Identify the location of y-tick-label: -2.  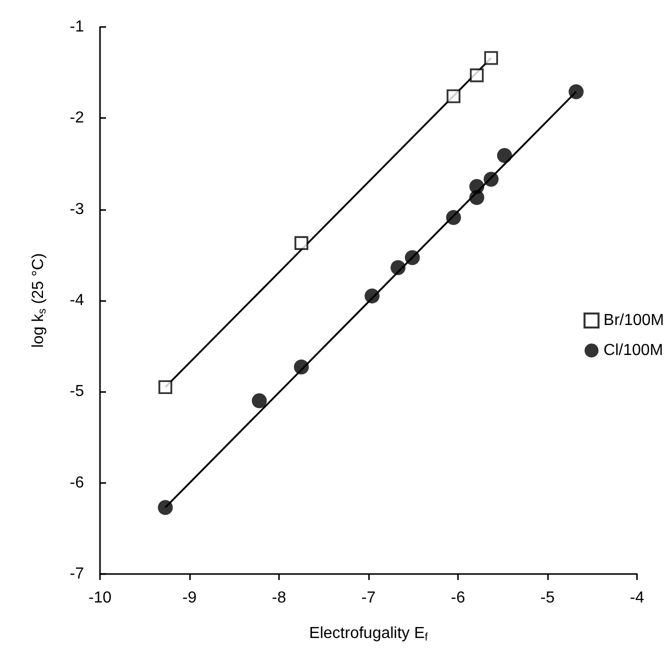
(77, 118).